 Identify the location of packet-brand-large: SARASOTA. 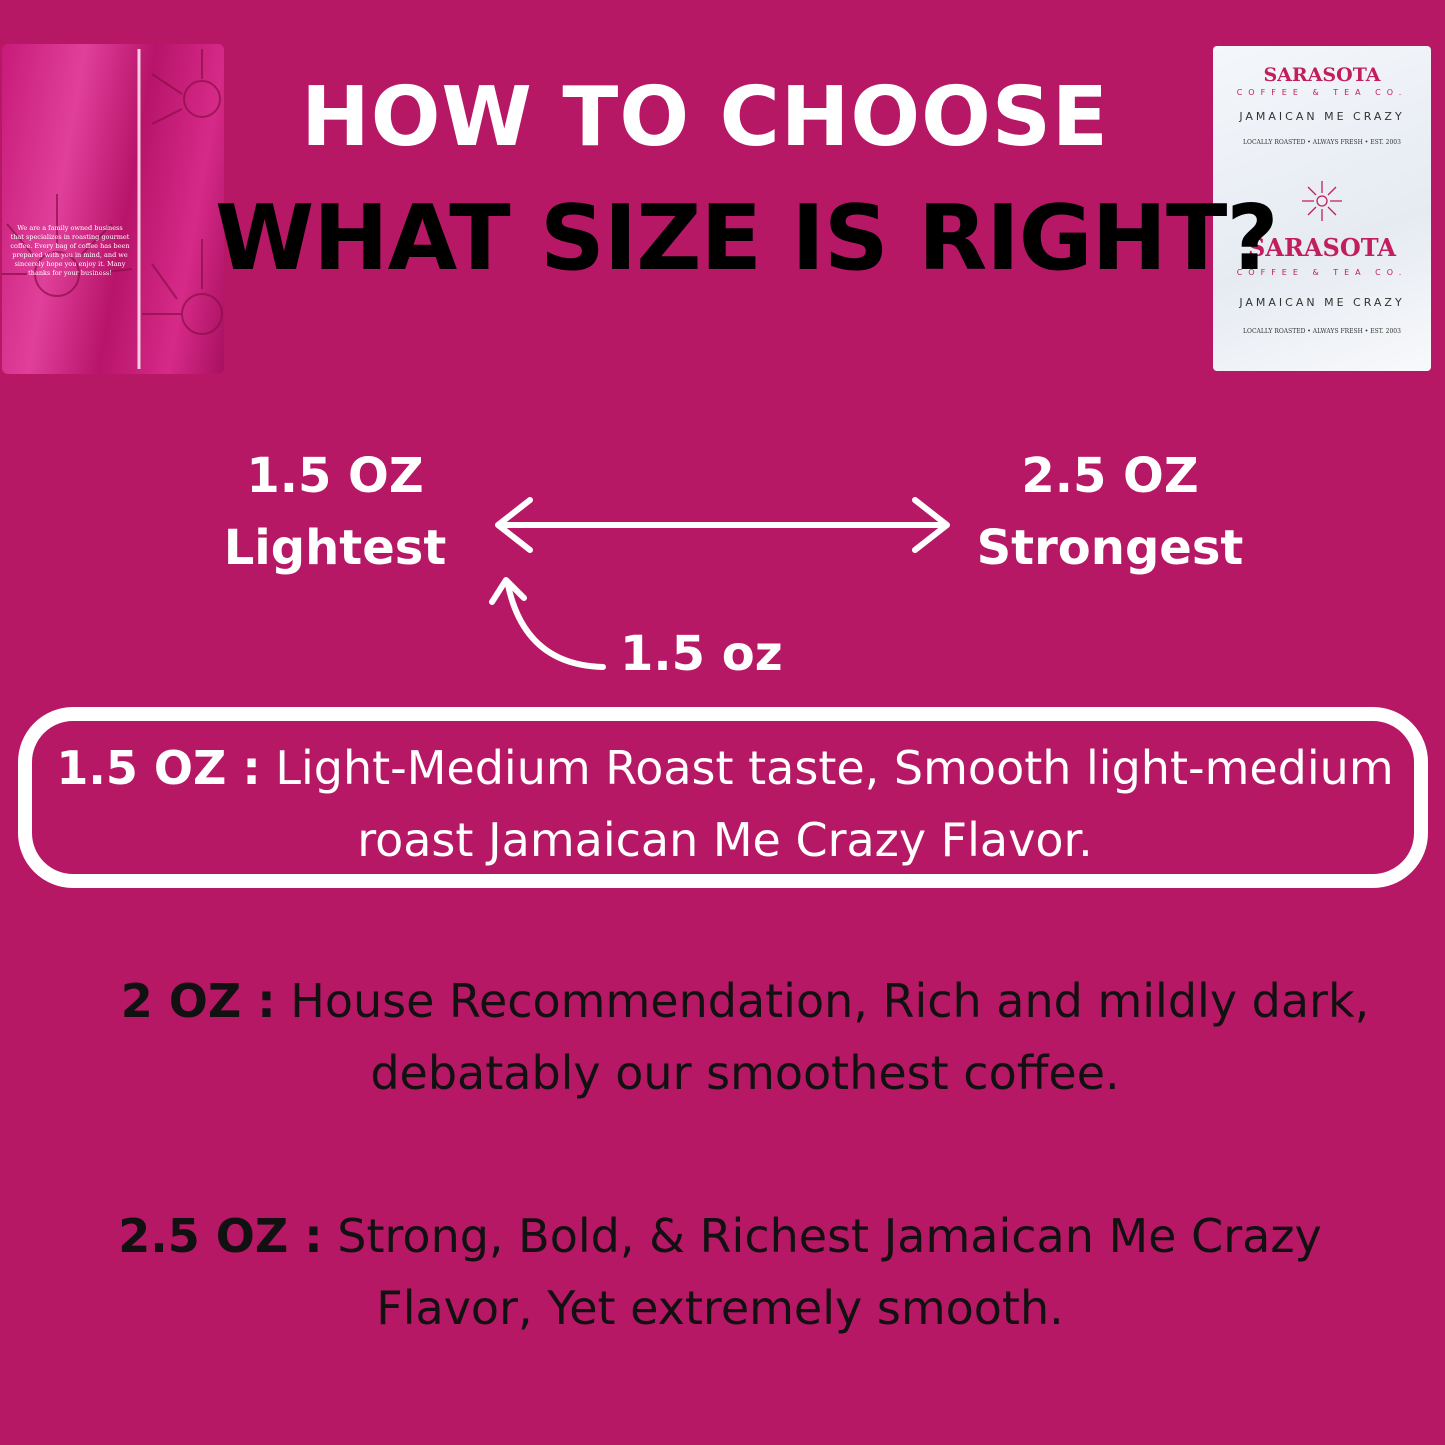
(1322, 247).